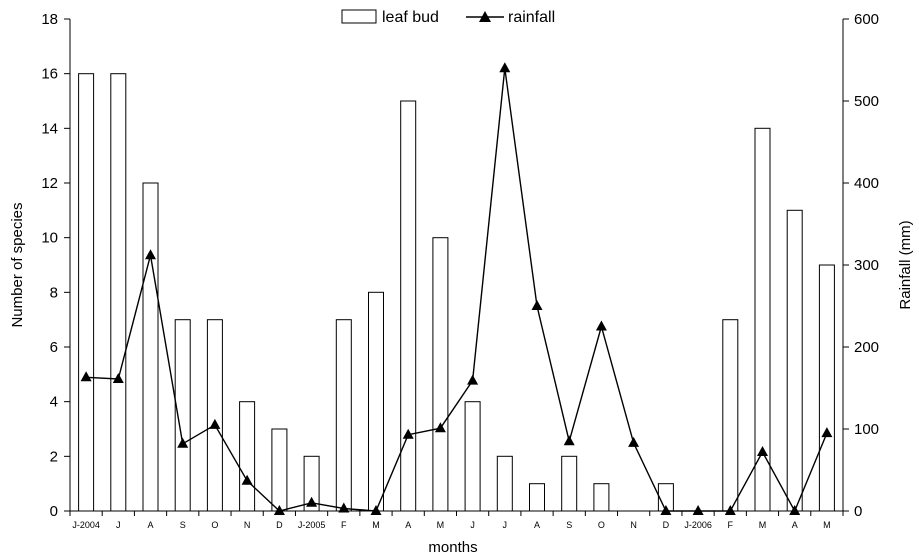  What do you see at coordinates (49, 183) in the screenshot?
I see `y-tick-label: 12` at bounding box center [49, 183].